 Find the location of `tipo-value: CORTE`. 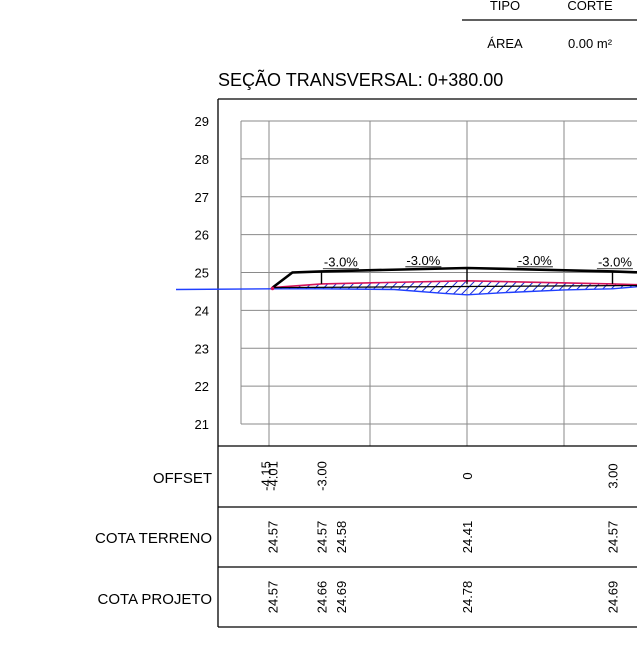

tipo-value: CORTE is located at coordinates (590, 6).